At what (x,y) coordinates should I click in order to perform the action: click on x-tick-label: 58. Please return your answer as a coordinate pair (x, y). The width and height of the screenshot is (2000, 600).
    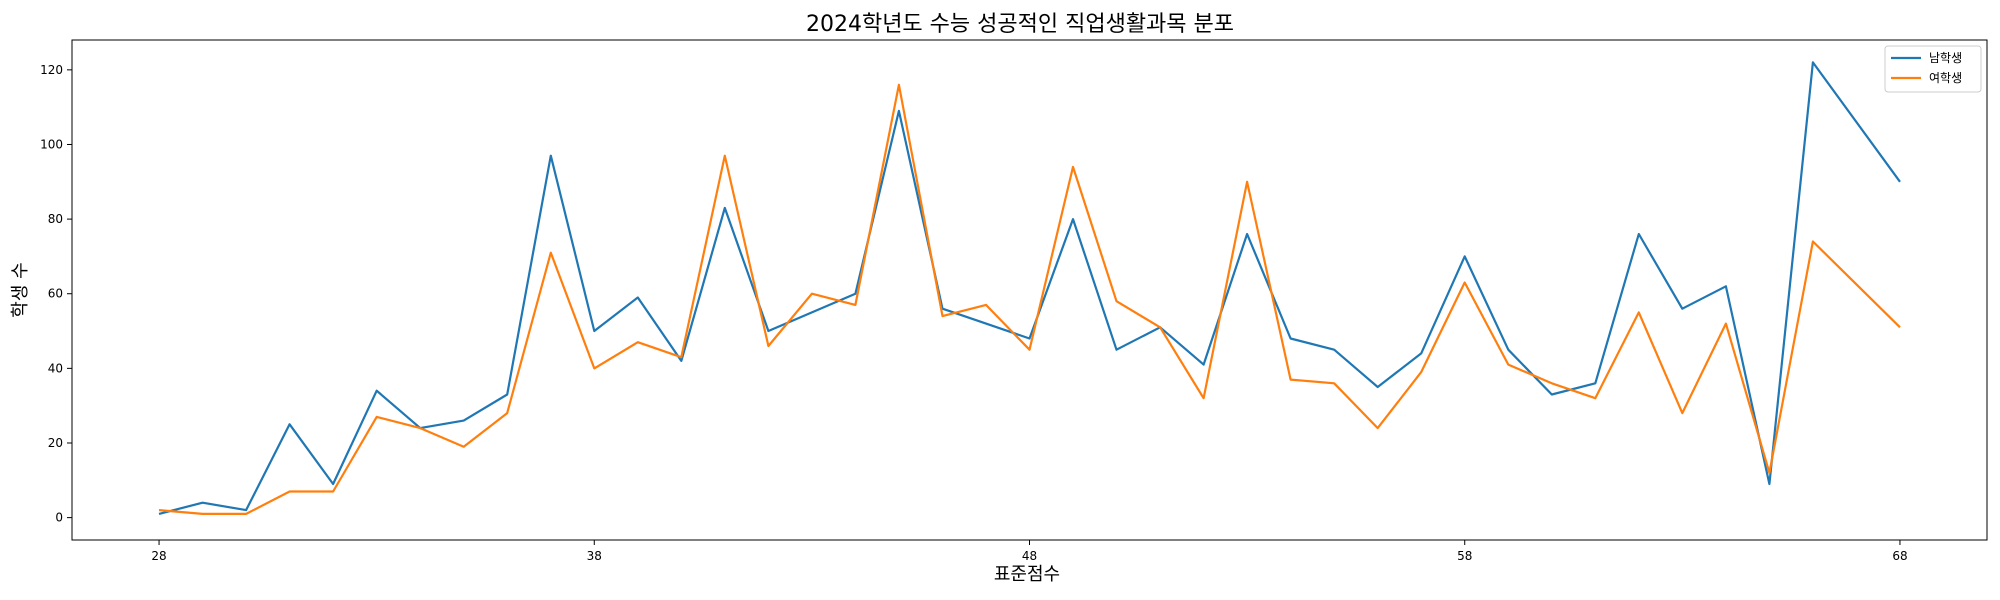
    Looking at the image, I should click on (1464, 556).